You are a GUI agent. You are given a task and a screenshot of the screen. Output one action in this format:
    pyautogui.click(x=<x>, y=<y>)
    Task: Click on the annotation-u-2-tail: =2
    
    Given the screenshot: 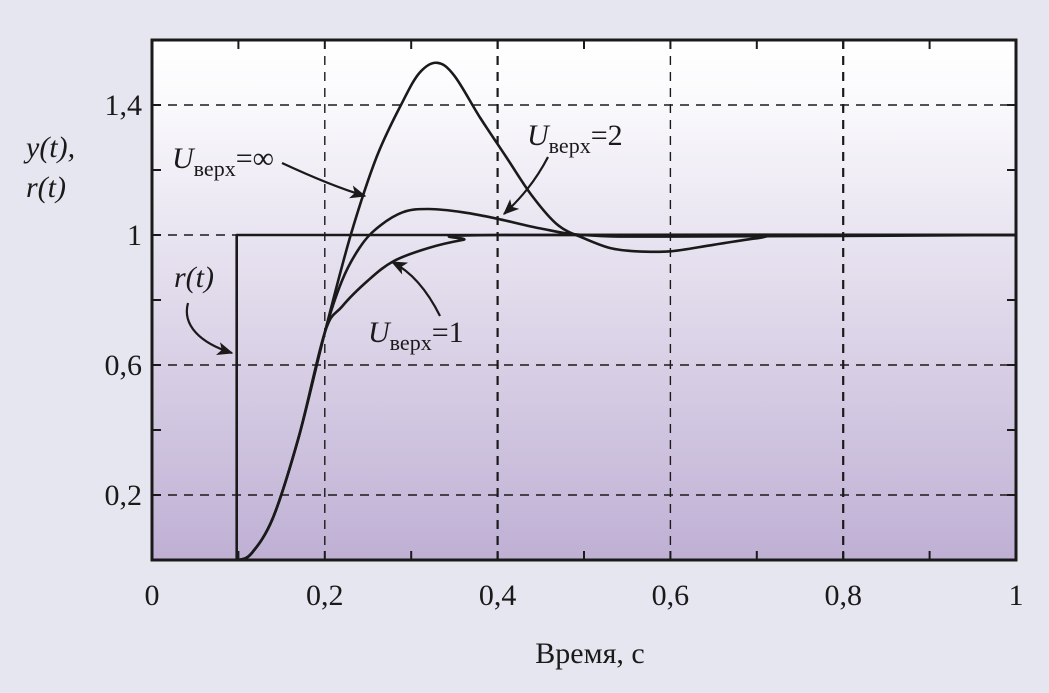 What is the action you would take?
    pyautogui.click(x=607, y=135)
    